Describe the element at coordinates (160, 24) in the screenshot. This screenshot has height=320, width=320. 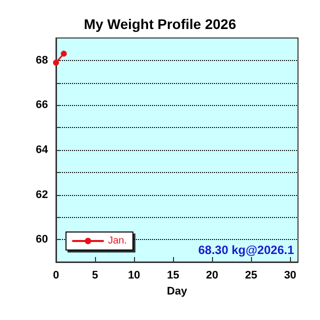
I see `chart-title: My Weight Profile 2026` at that location.